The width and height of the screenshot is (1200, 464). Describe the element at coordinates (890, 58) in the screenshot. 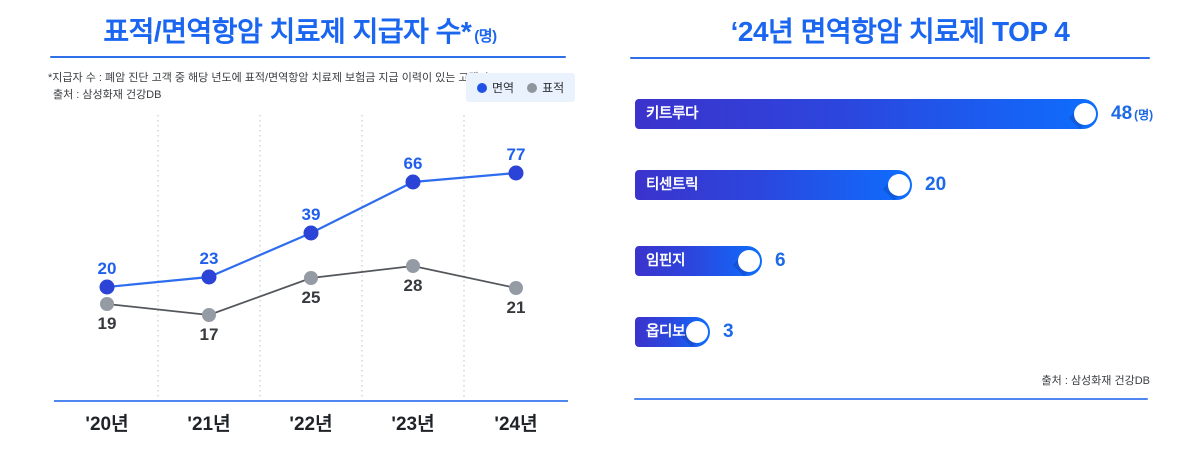

I see `right-title-divider` at that location.